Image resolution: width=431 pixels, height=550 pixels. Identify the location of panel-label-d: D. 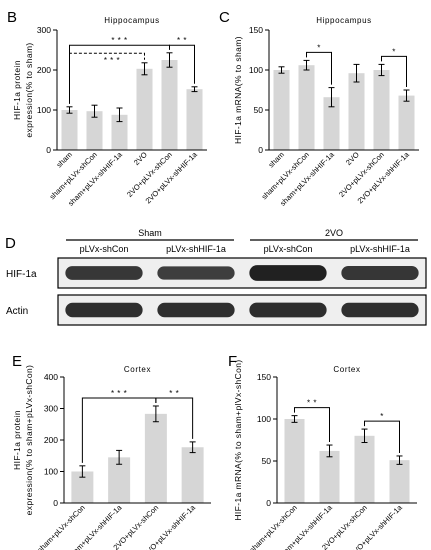
(10, 243).